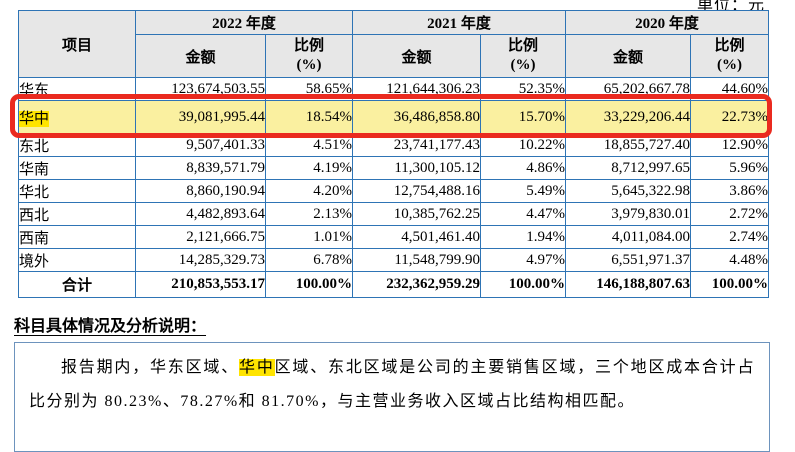 The height and width of the screenshot is (452, 795). Describe the element at coordinates (730, 117) in the screenshot. I see `ratio-2020: 22.73%` at that location.